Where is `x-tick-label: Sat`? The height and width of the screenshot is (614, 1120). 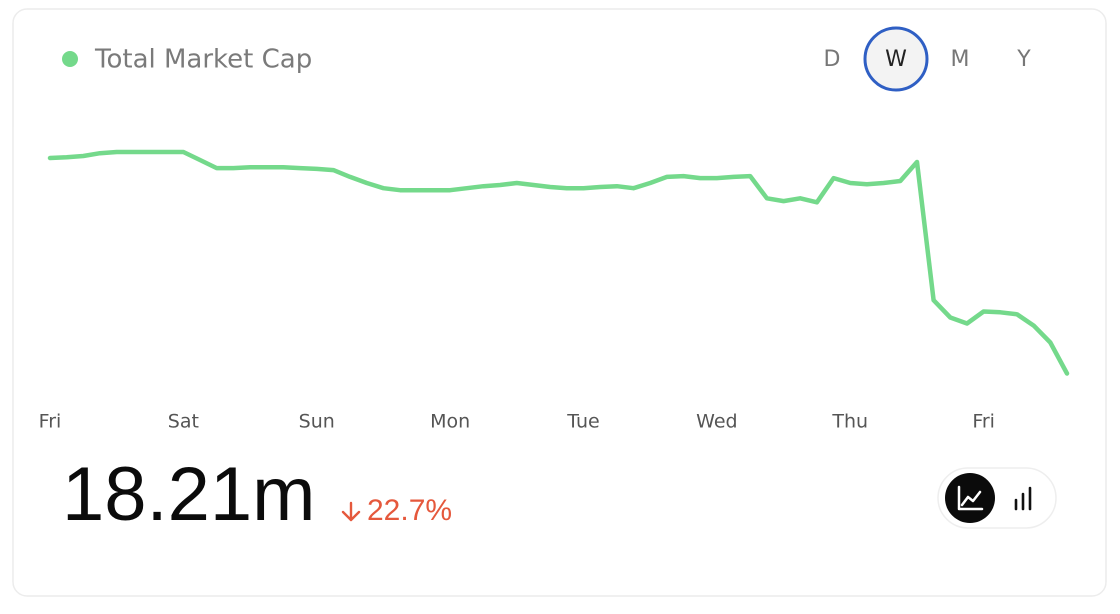
x-tick-label: Sat is located at coordinates (183, 422).